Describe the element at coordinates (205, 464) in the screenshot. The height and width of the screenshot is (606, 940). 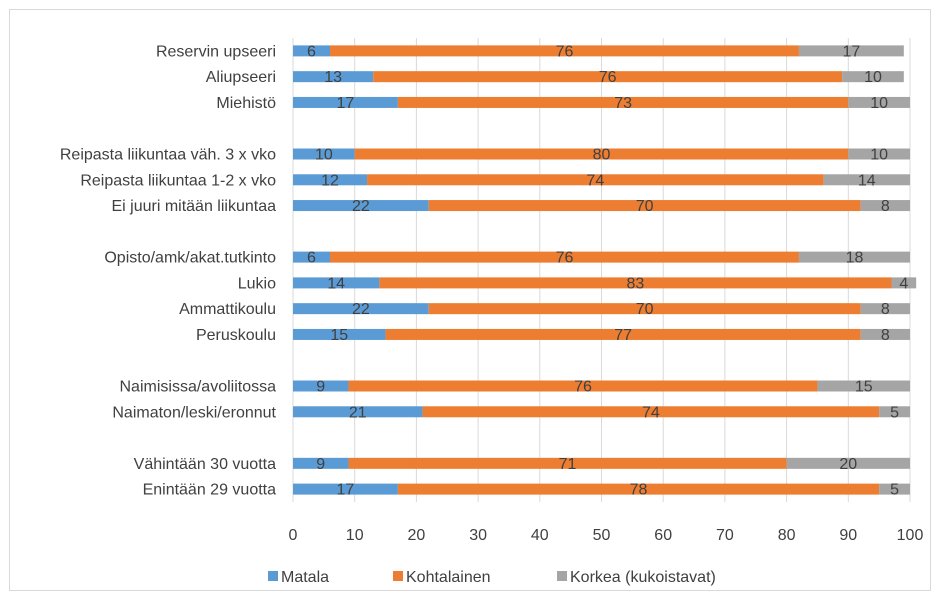
I see `category-label: Vähintään 30 vuotta` at that location.